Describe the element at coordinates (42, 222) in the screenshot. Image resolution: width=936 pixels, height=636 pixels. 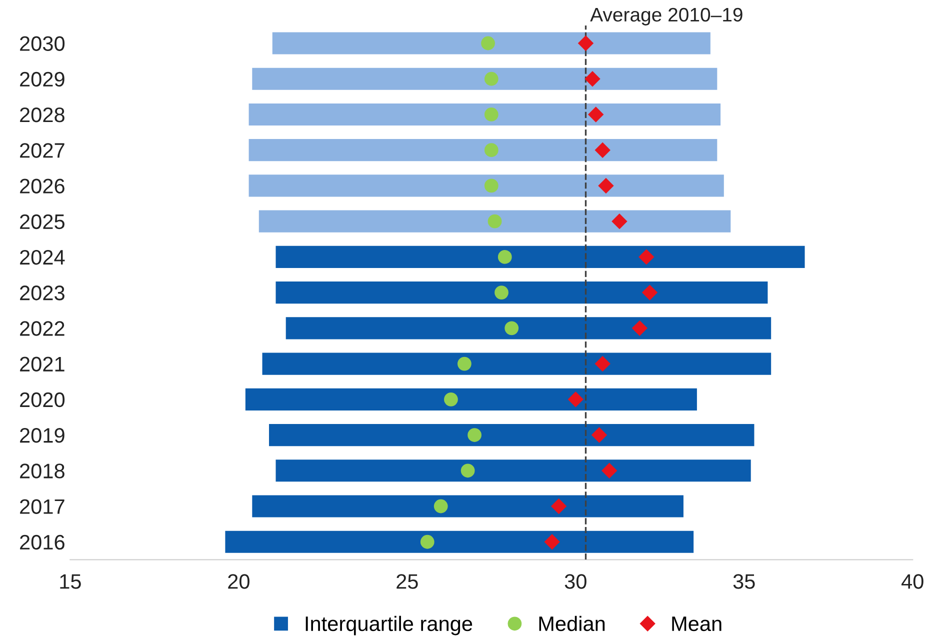
I see `y-tick-label: 2025` at that location.